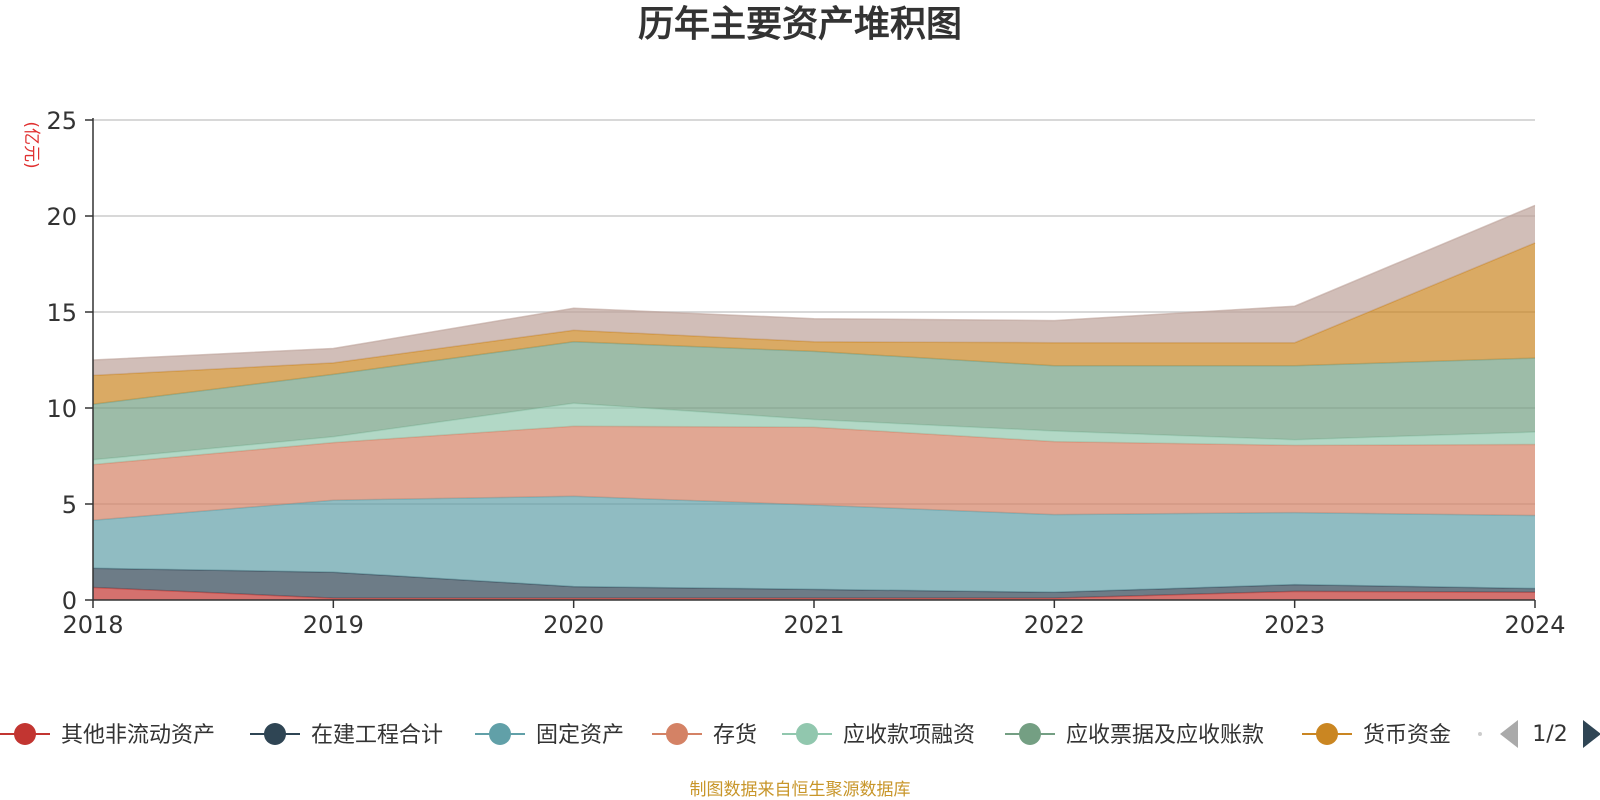 Image resolution: width=1600 pixels, height=800 pixels. I want to click on legend-item: 在建工程合计, so click(346, 735).